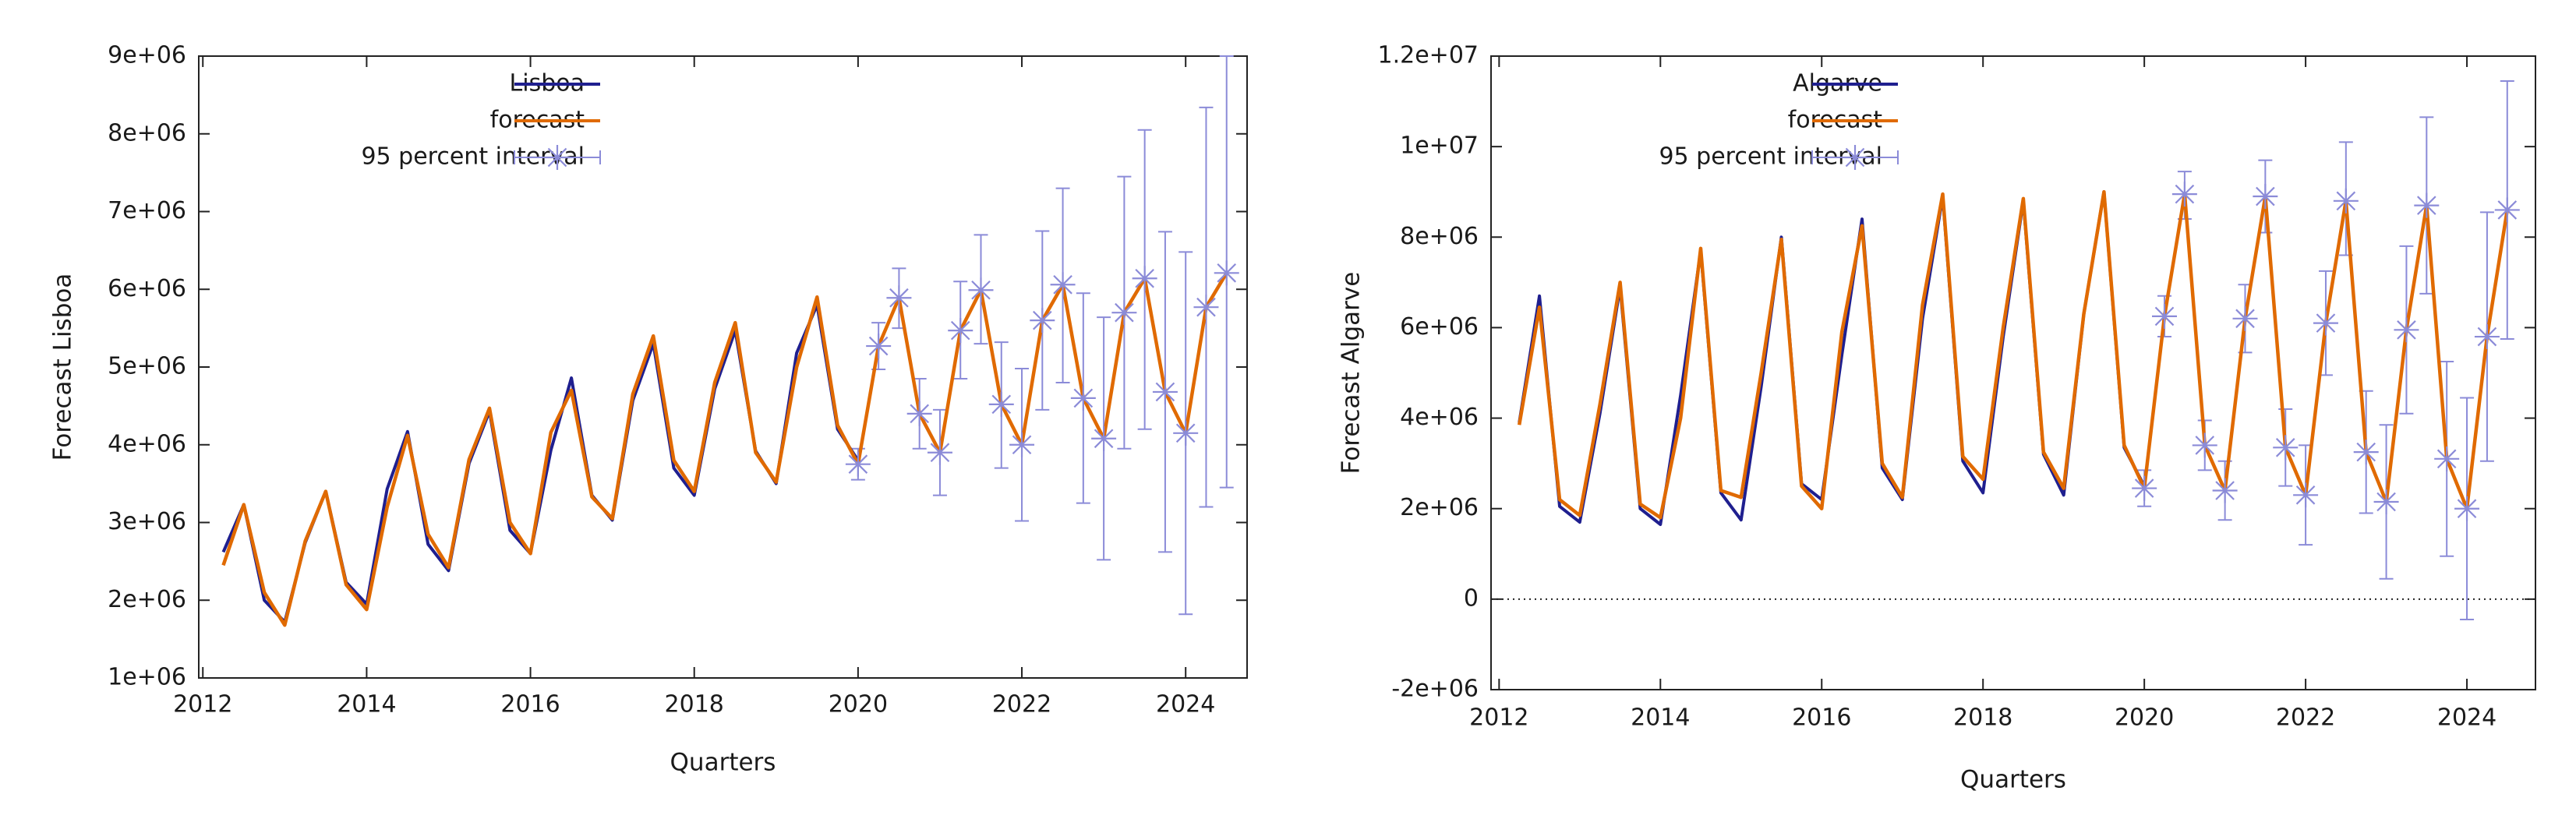 The image size is (2576, 819). Describe the element at coordinates (723, 763) in the screenshot. I see `x-axis-label: Quarters` at that location.